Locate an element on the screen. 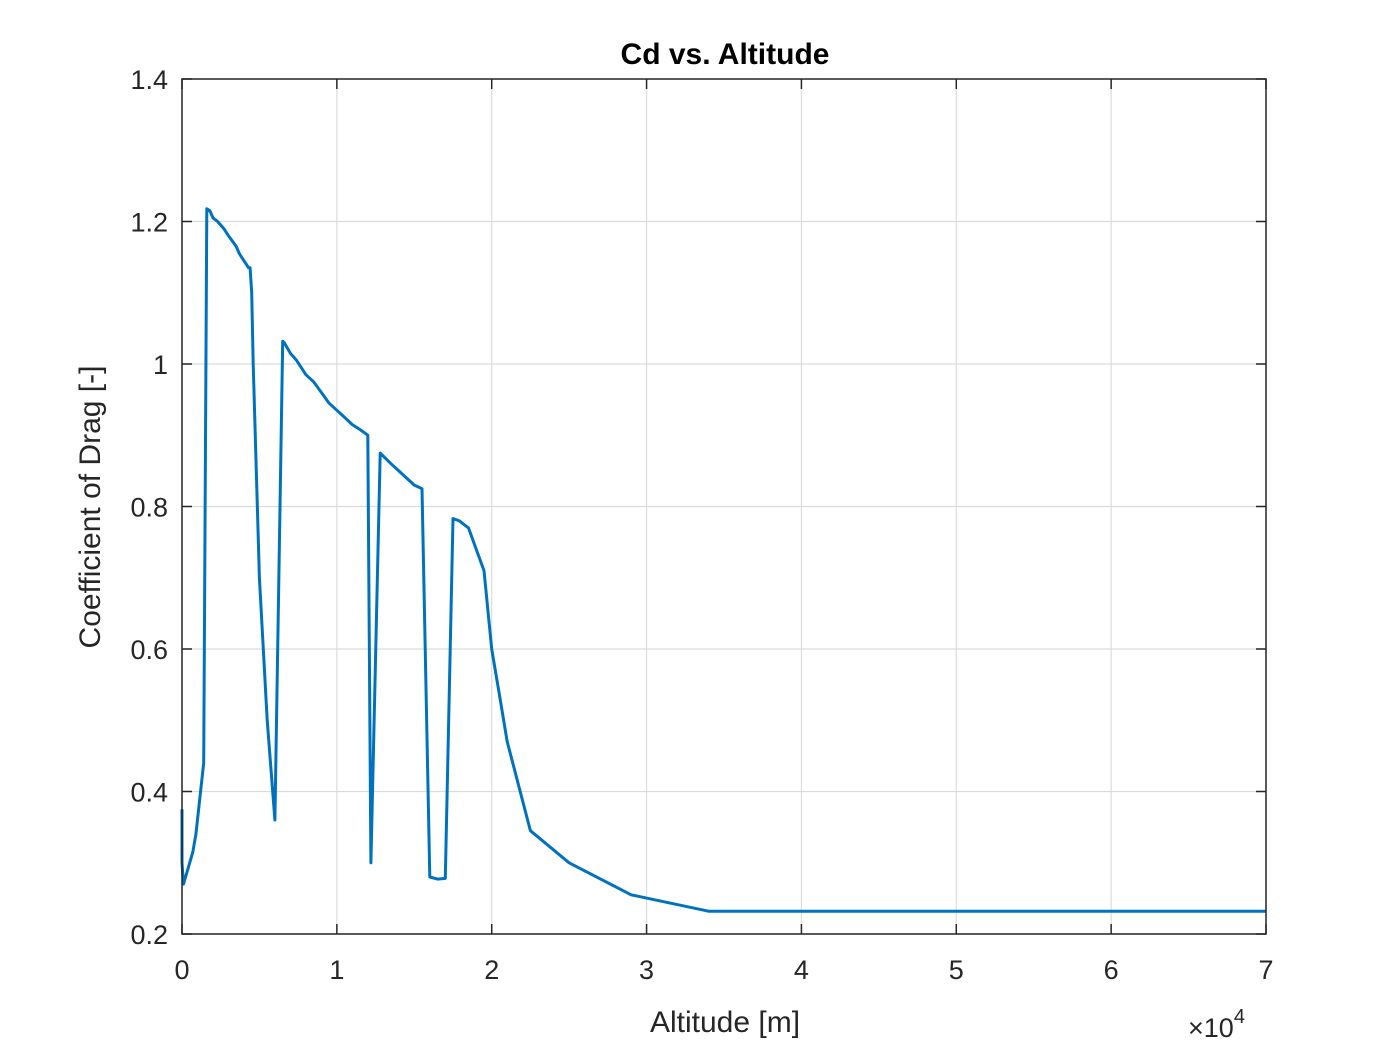  chart-title: Cd vs. Altitude is located at coordinates (725, 54).